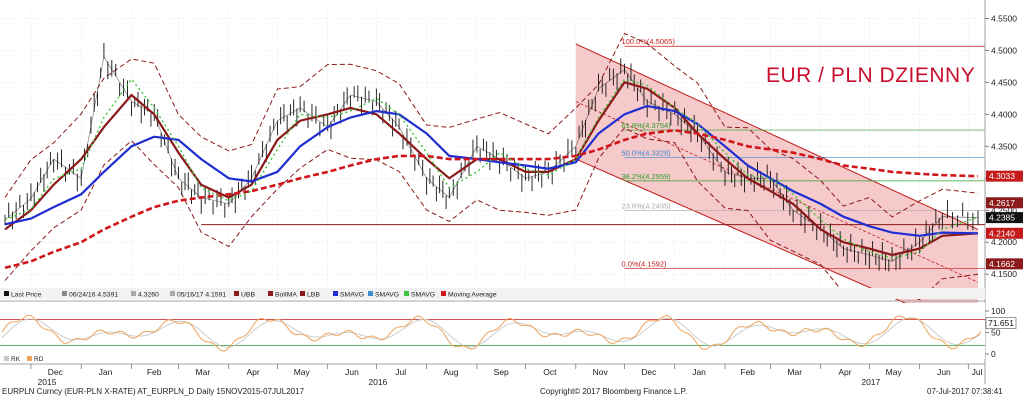 This screenshot has width=1024, height=401. I want to click on footer-copyright: Copyright© 2017 Bloomberg Finance L.P., so click(614, 391).